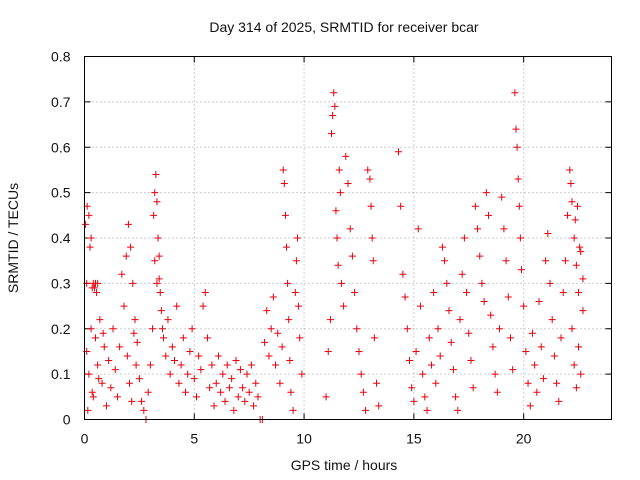 This screenshot has height=480, width=640. Describe the element at coordinates (61, 329) in the screenshot. I see `y-tick-label: 0.2` at that location.